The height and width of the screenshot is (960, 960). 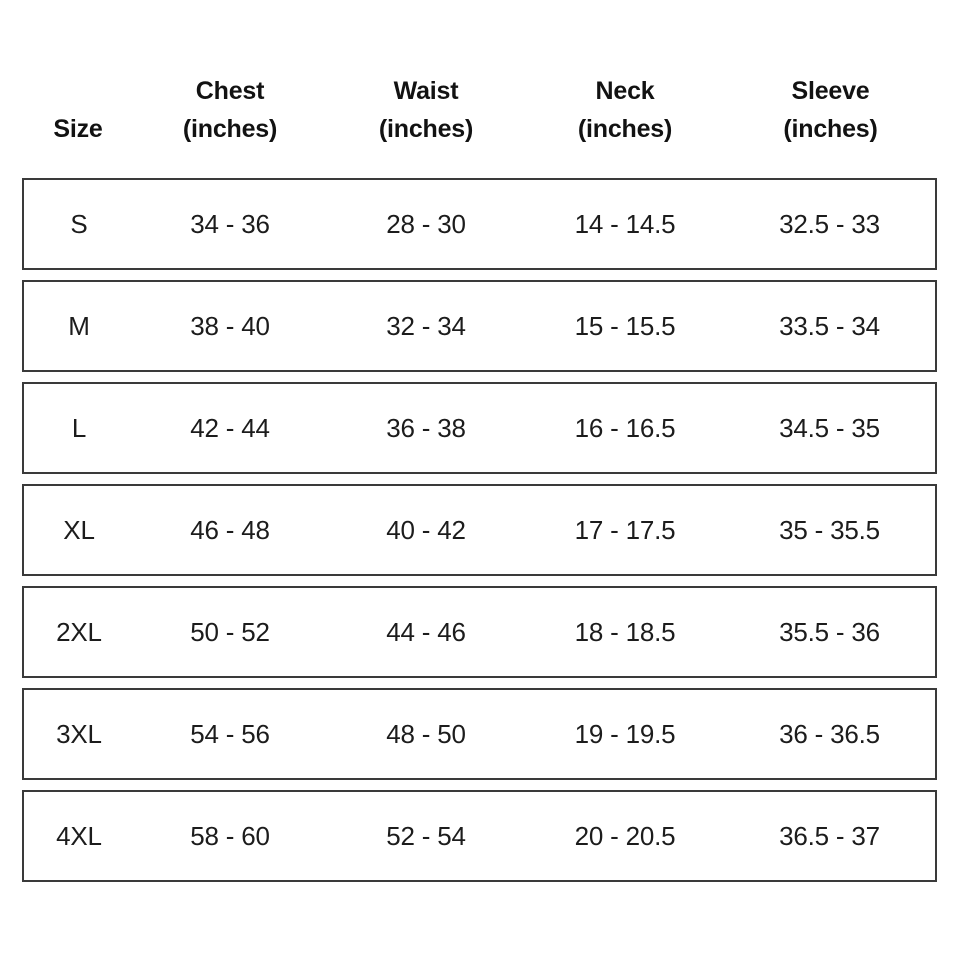 I want to click on cell-waist: 40 - 42, so click(x=426, y=530).